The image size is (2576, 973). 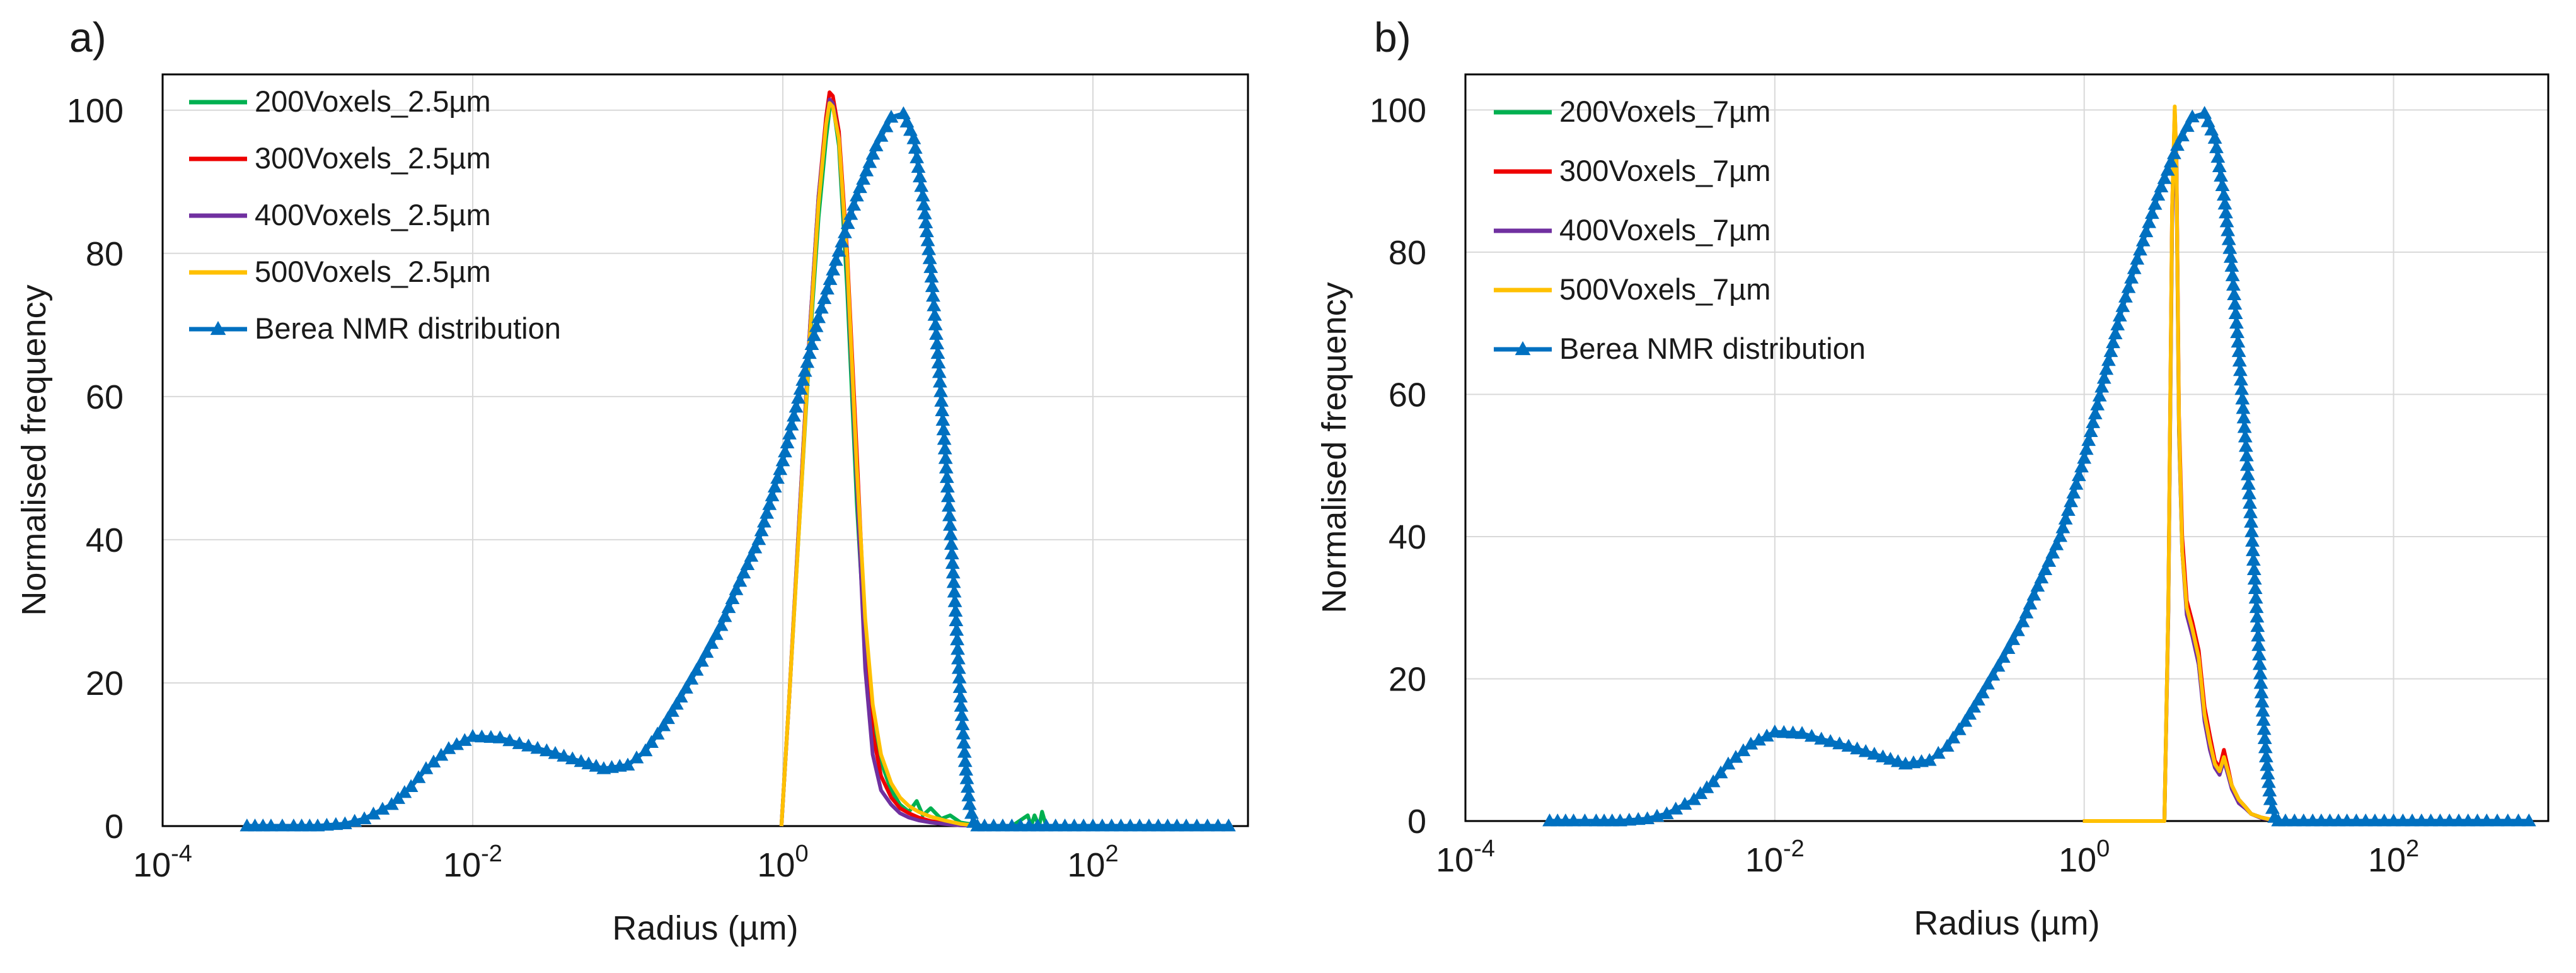 What do you see at coordinates (1092, 863) in the screenshot?
I see `x-tick-label: 102` at bounding box center [1092, 863].